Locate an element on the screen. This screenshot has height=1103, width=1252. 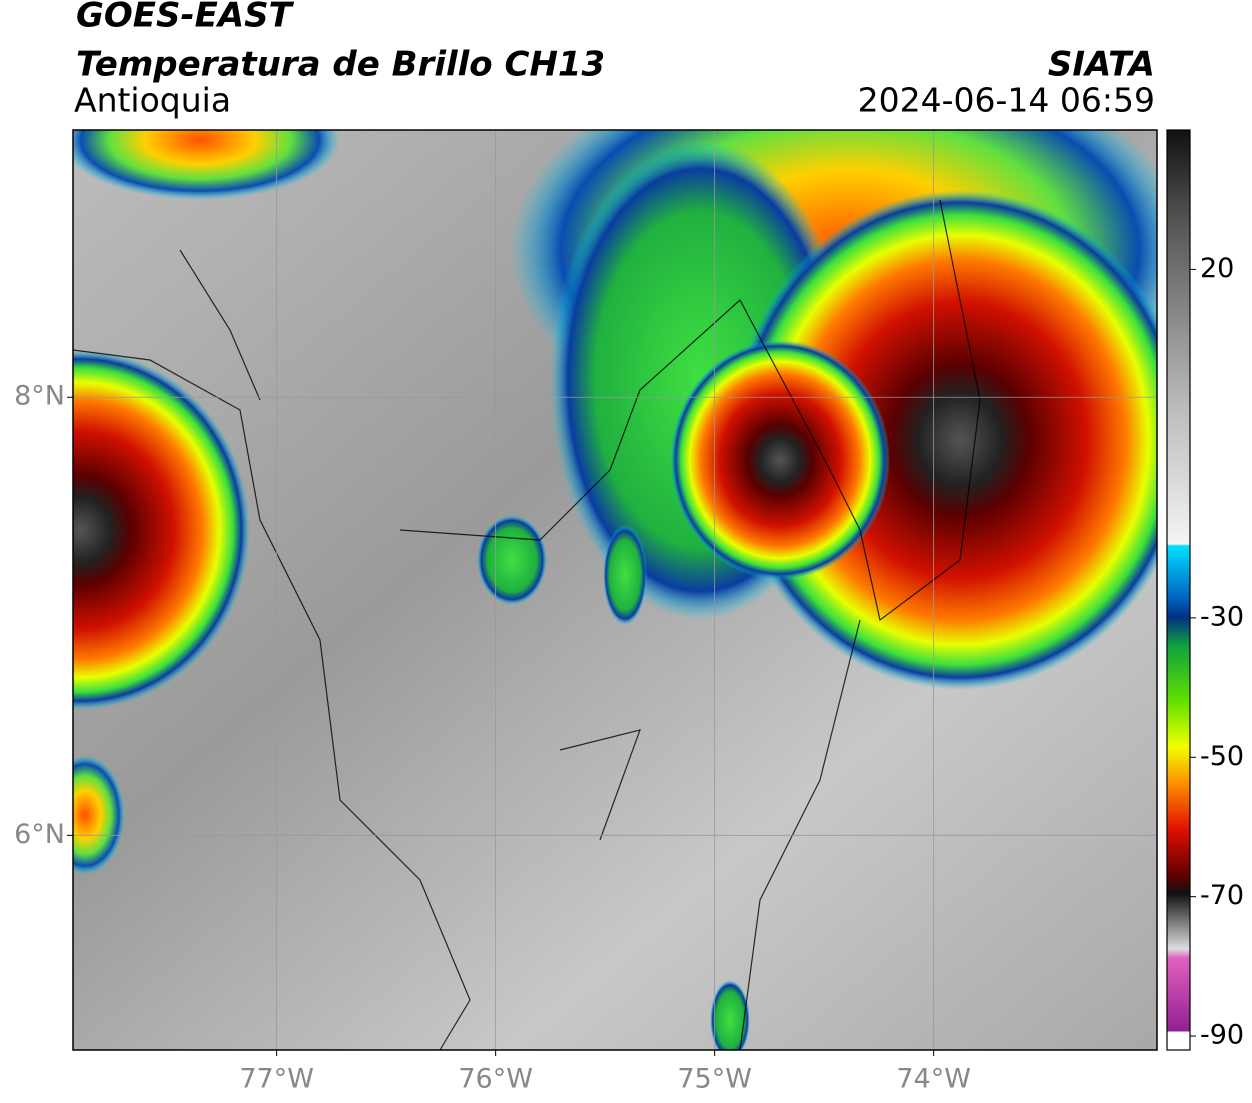
colorbar-label: -70 is located at coordinates (1222, 895).